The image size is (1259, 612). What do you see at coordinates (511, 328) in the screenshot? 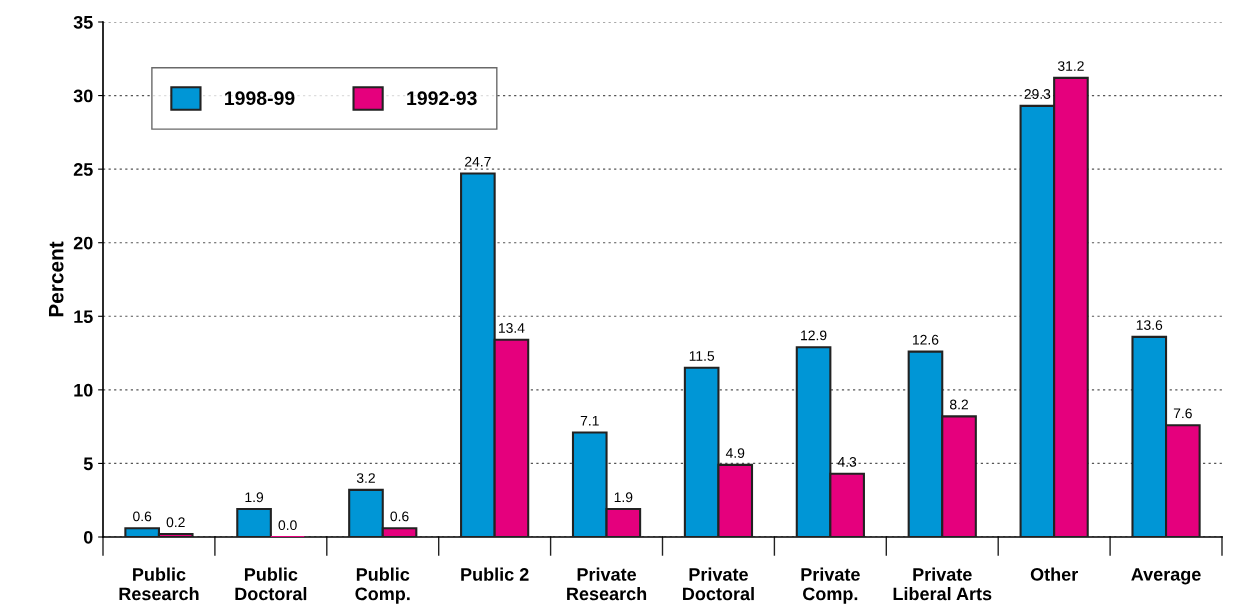
I see `data-label: 13.4` at bounding box center [511, 328].